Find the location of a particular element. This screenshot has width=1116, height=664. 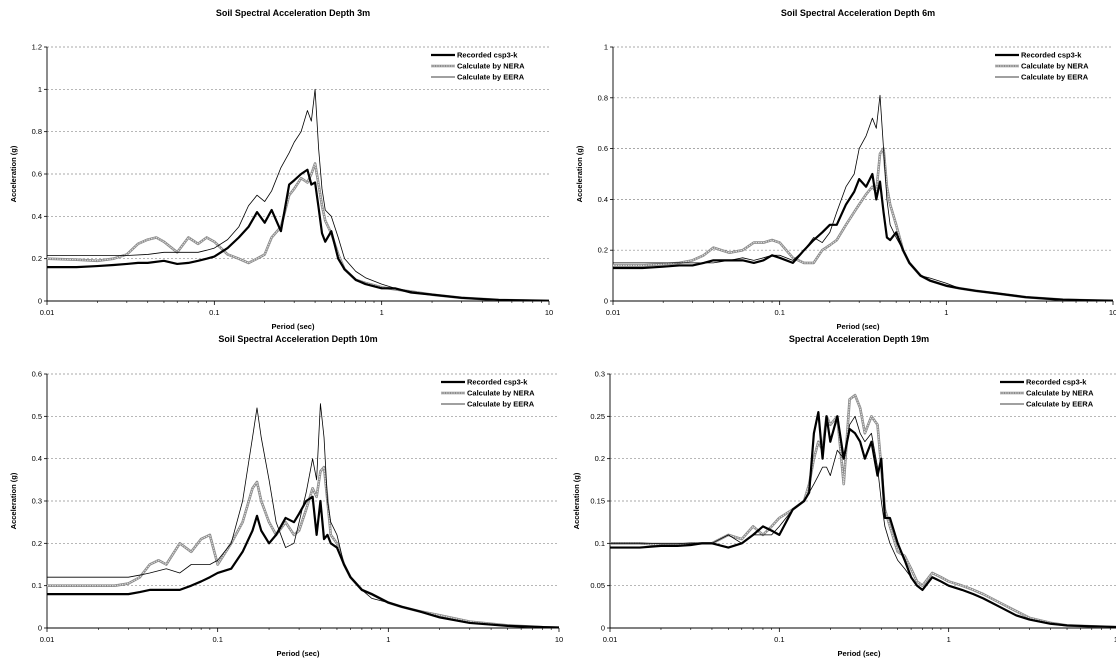

chart-title: Spectral Acceleration Depth 19m is located at coordinates (859, 339).